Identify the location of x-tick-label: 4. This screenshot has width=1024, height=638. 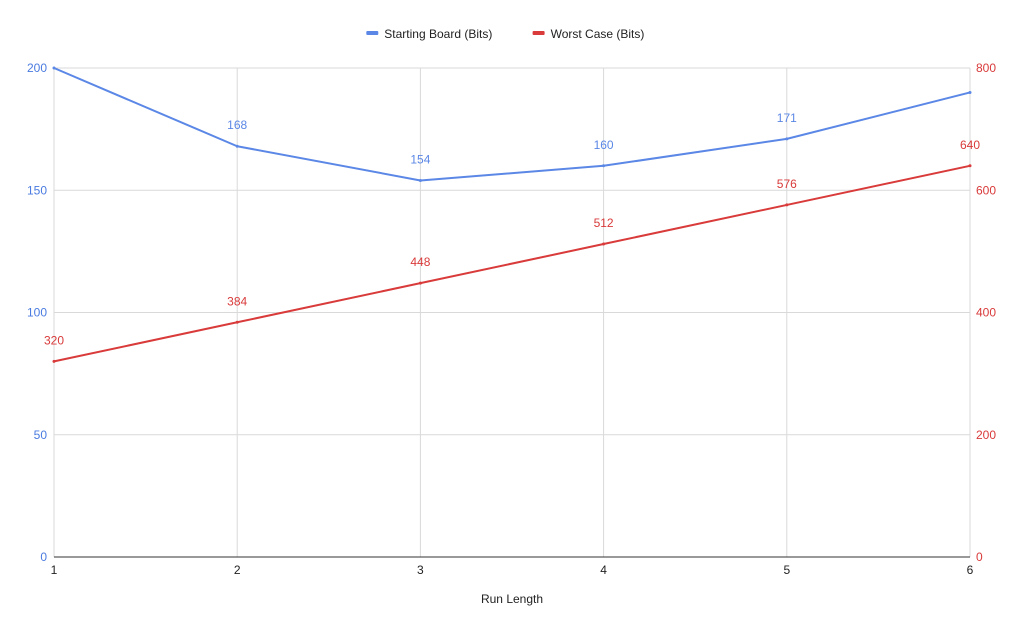
(603, 570).